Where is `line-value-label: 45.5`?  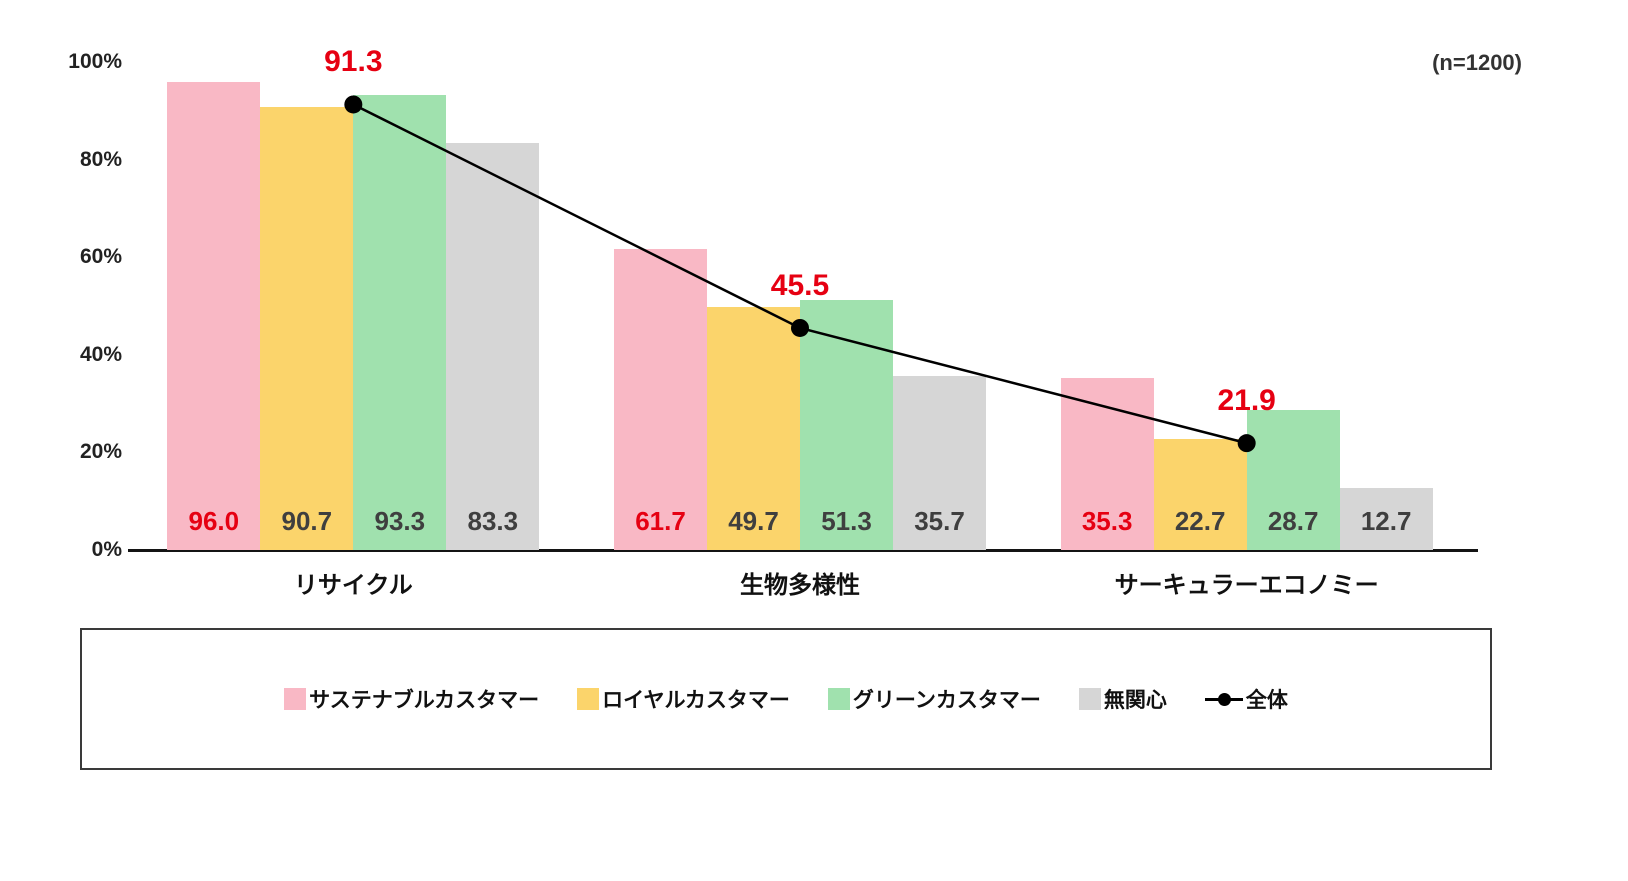 line-value-label: 45.5 is located at coordinates (800, 285).